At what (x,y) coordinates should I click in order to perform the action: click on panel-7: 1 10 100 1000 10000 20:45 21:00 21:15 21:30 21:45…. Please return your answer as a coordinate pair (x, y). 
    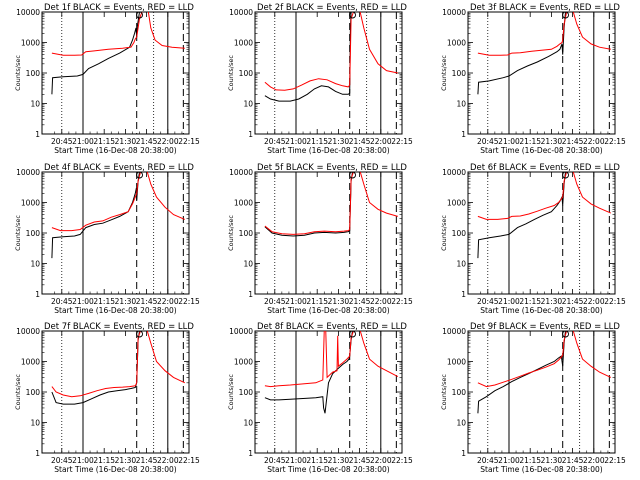
    Looking at the image, I should click on (107, 398).